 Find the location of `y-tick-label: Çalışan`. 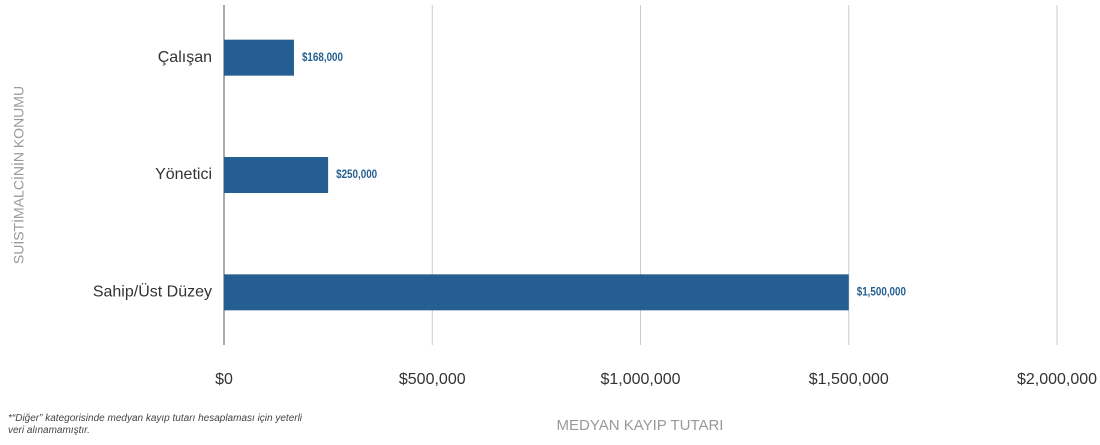

y-tick-label: Çalışan is located at coordinates (185, 57).